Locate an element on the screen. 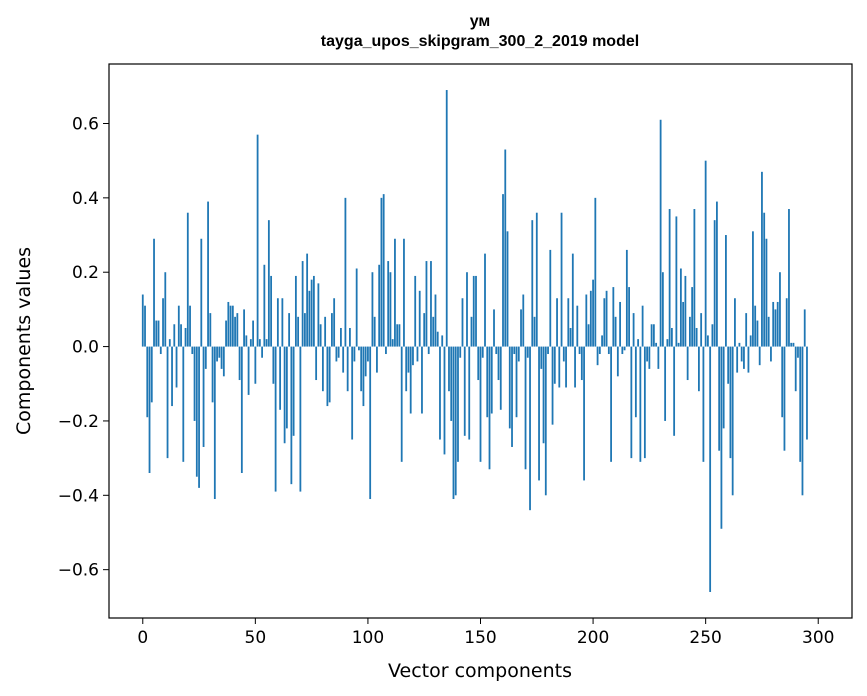 Image resolution: width=867 pixels, height=696 pixels. y-tick-label: −0.2 is located at coordinates (78, 422).